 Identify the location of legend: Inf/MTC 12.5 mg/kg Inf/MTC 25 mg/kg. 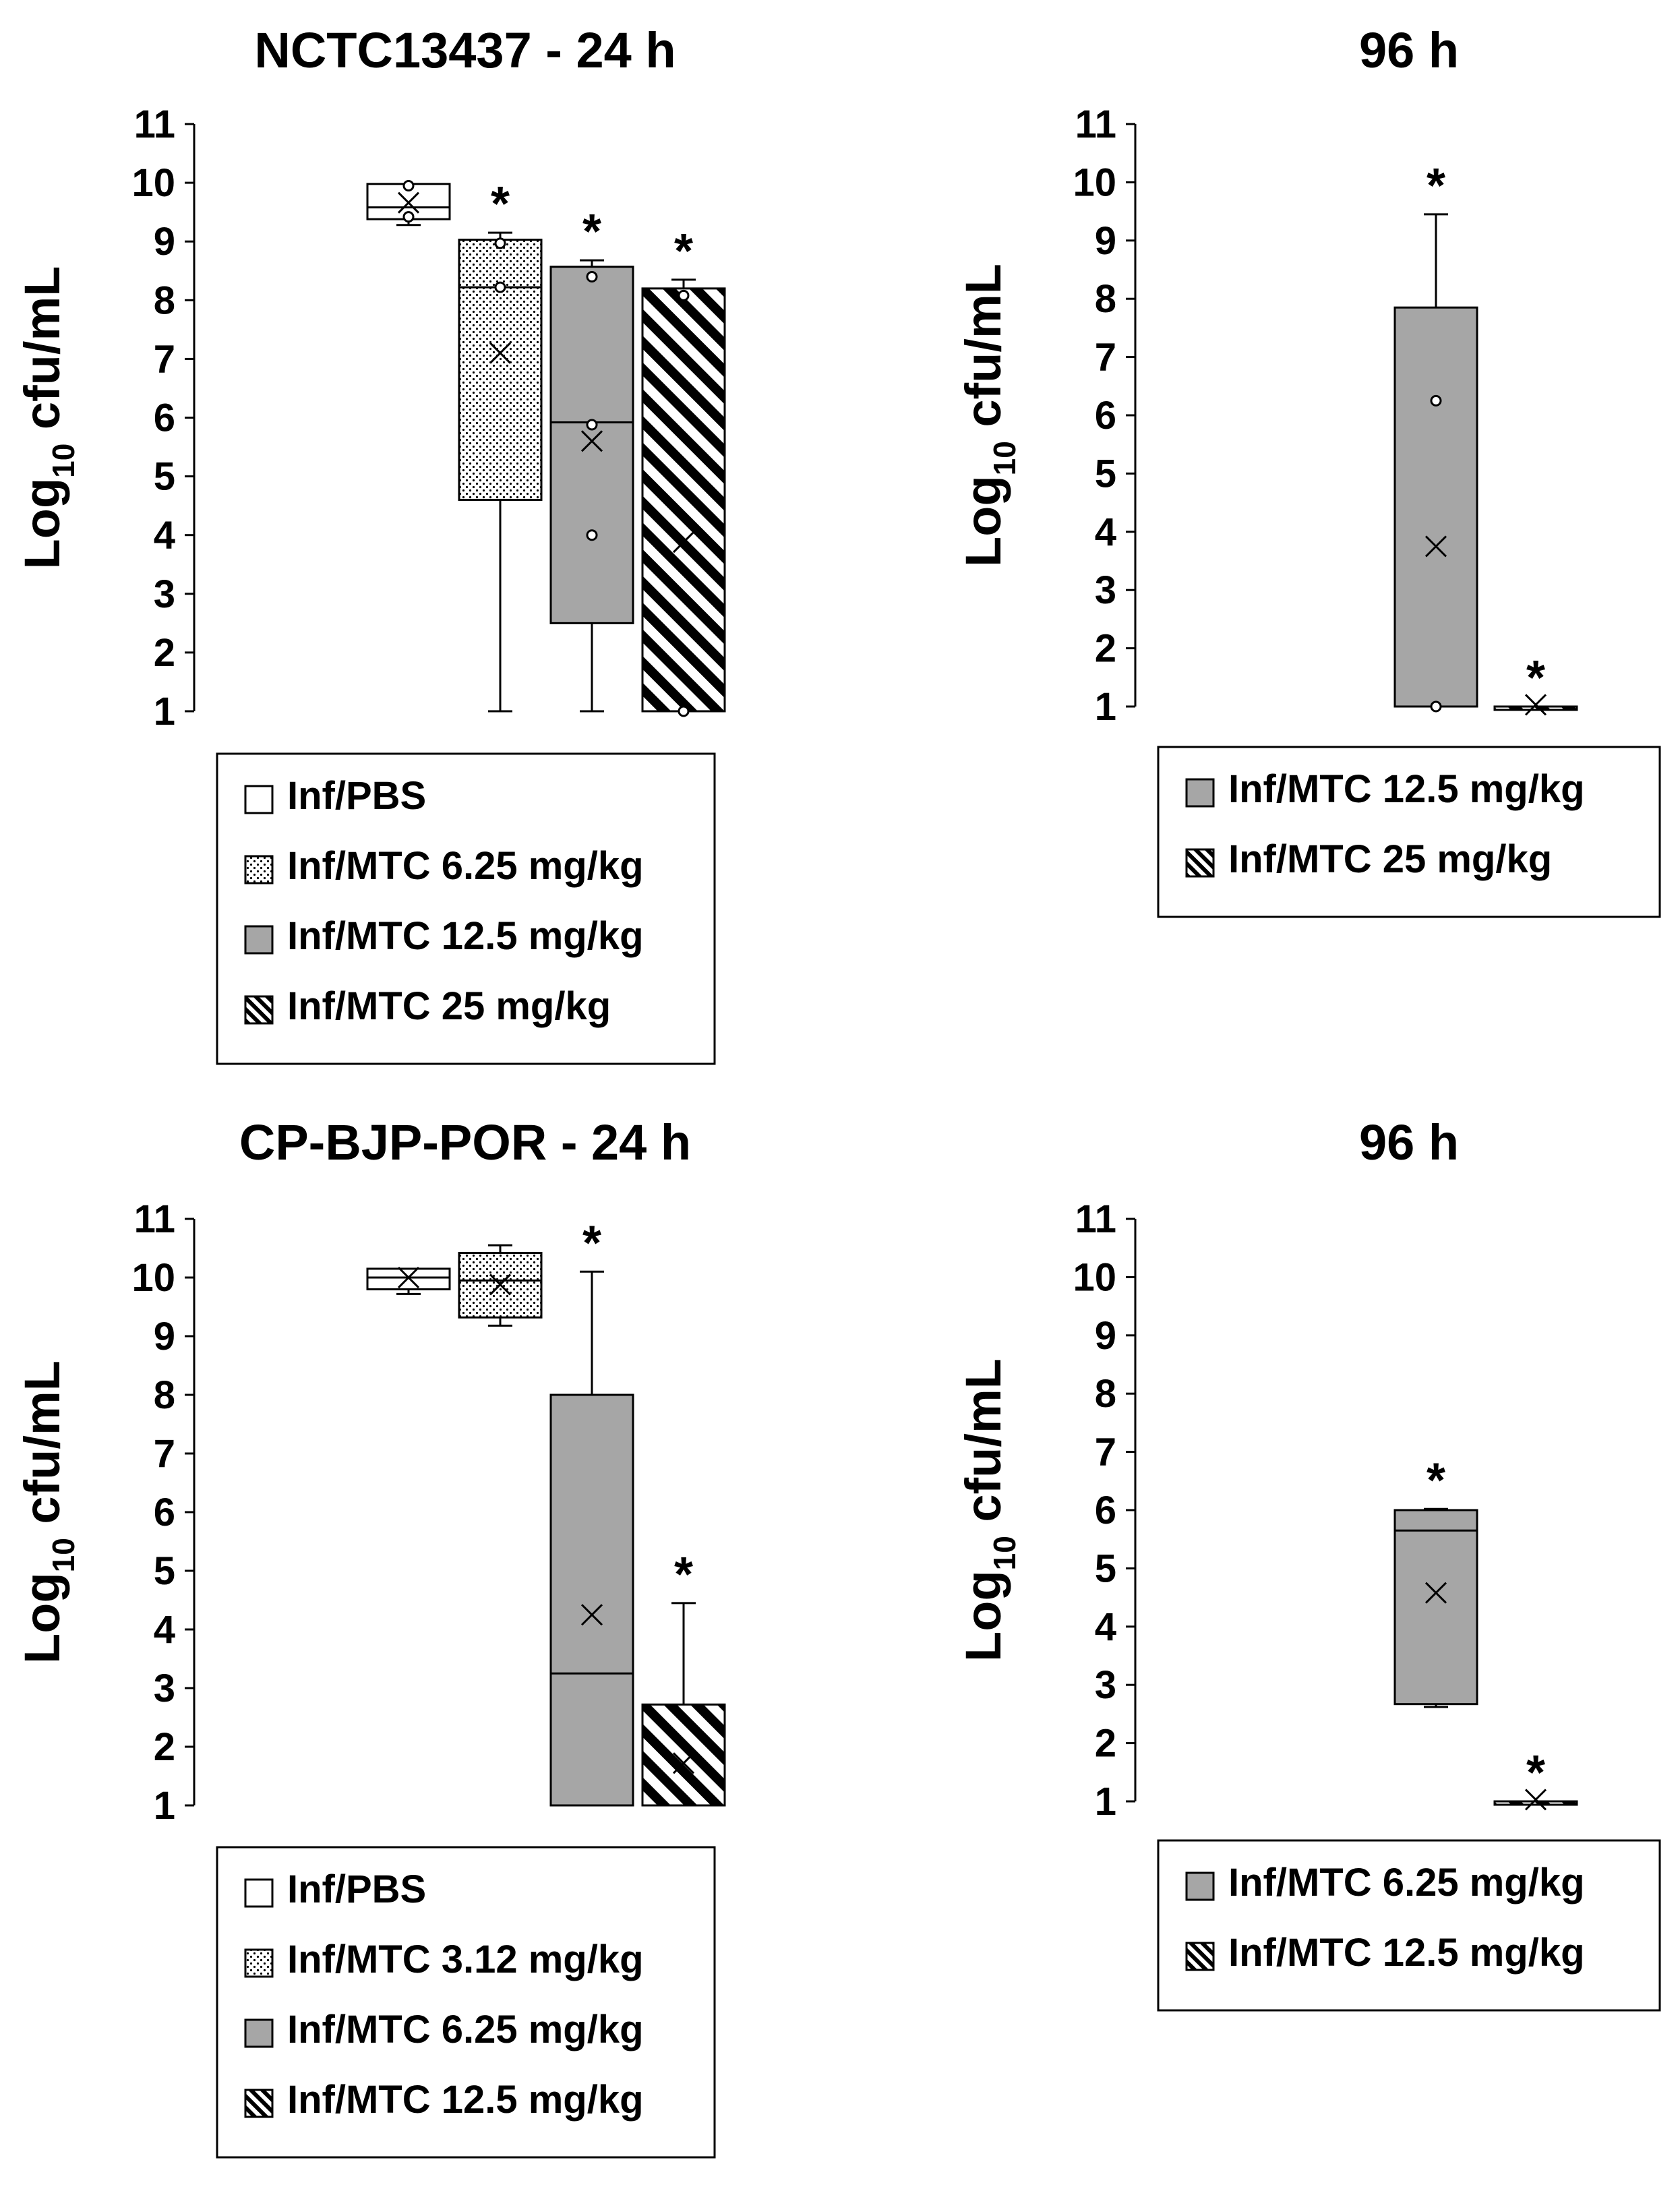
(1409, 832).